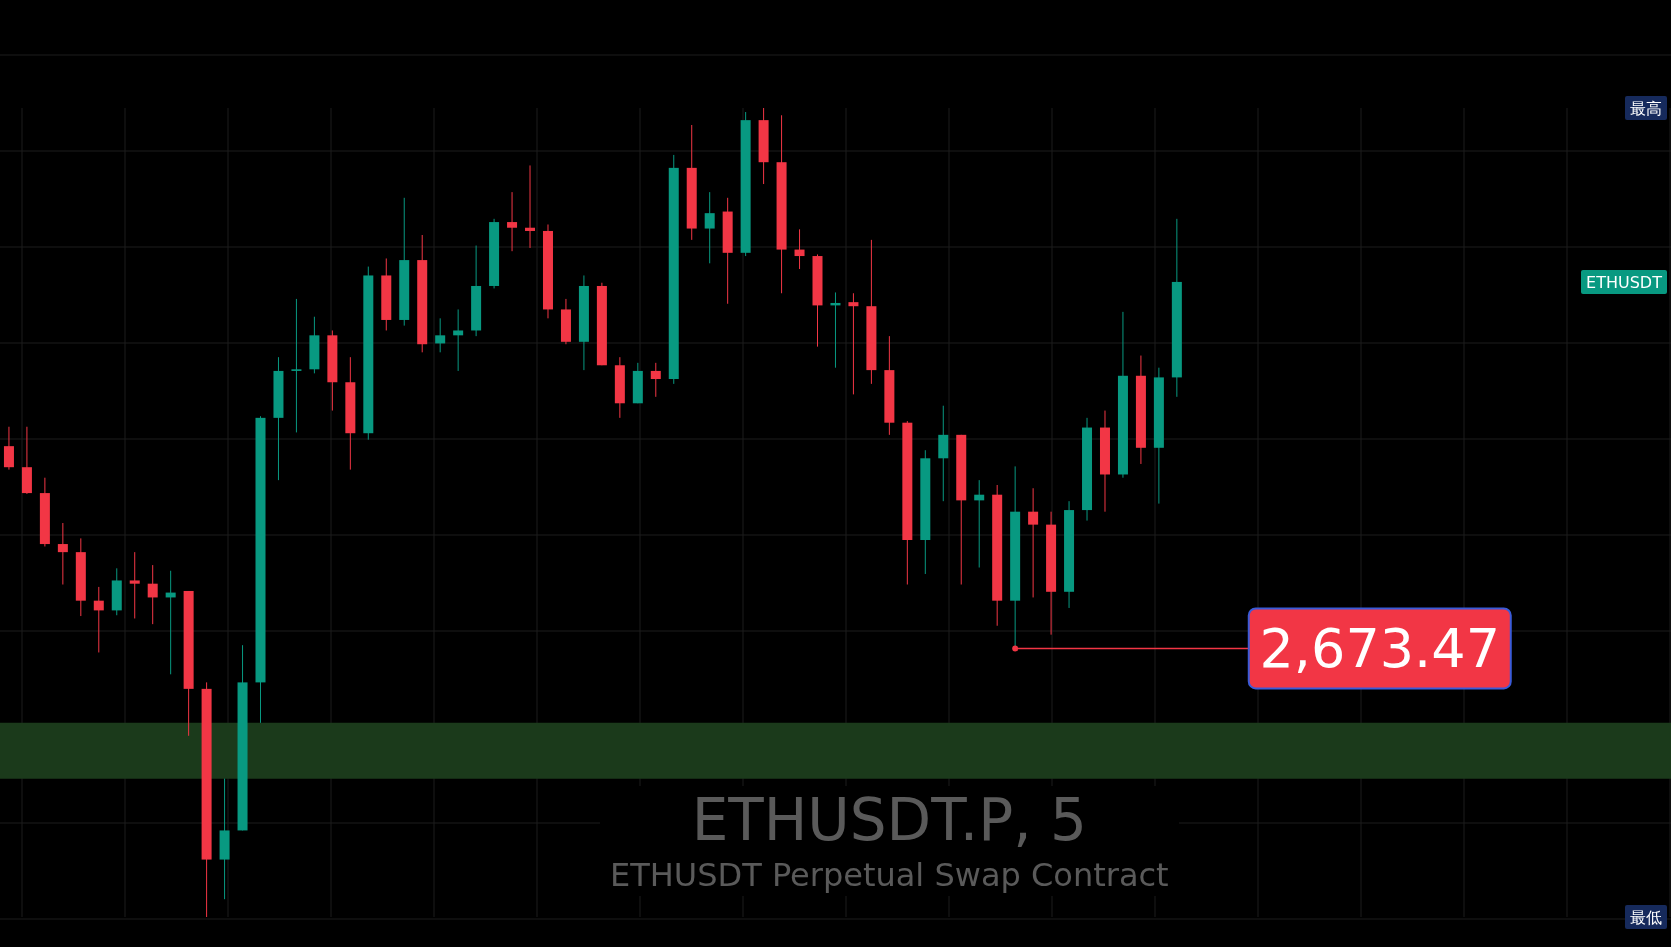  I want to click on annotation: 最高, so click(1646, 108).